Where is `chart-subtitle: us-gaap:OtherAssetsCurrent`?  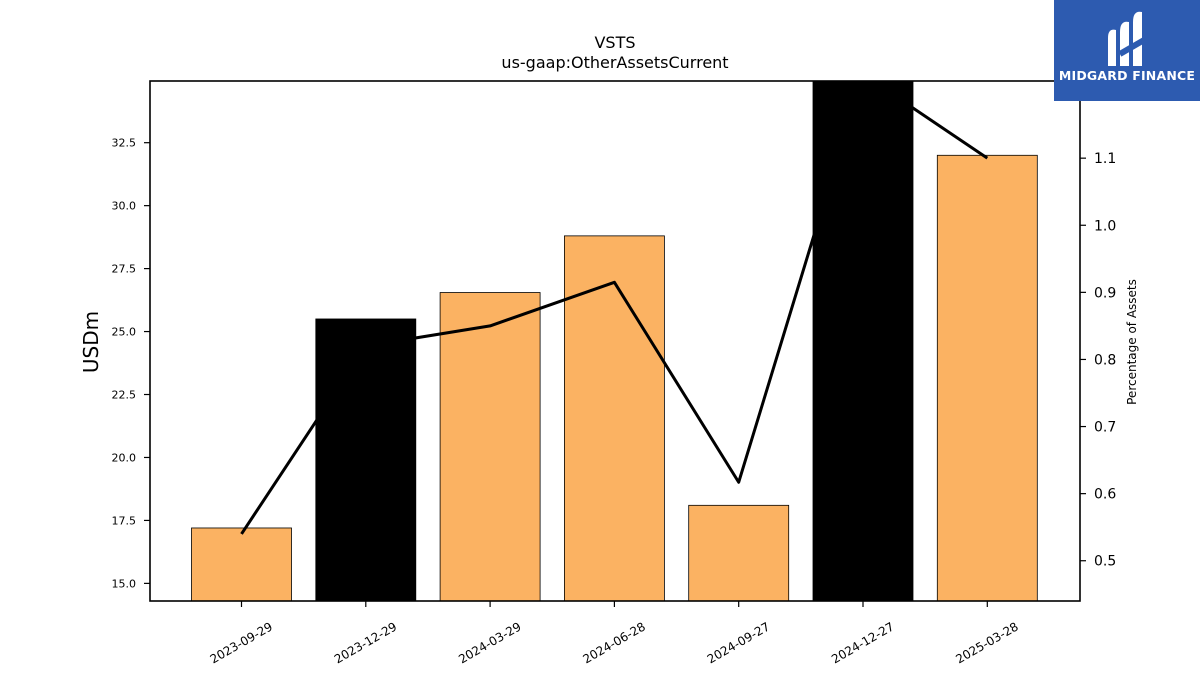
chart-subtitle: us-gaap:OtherAssetsCurrent is located at coordinates (614, 62).